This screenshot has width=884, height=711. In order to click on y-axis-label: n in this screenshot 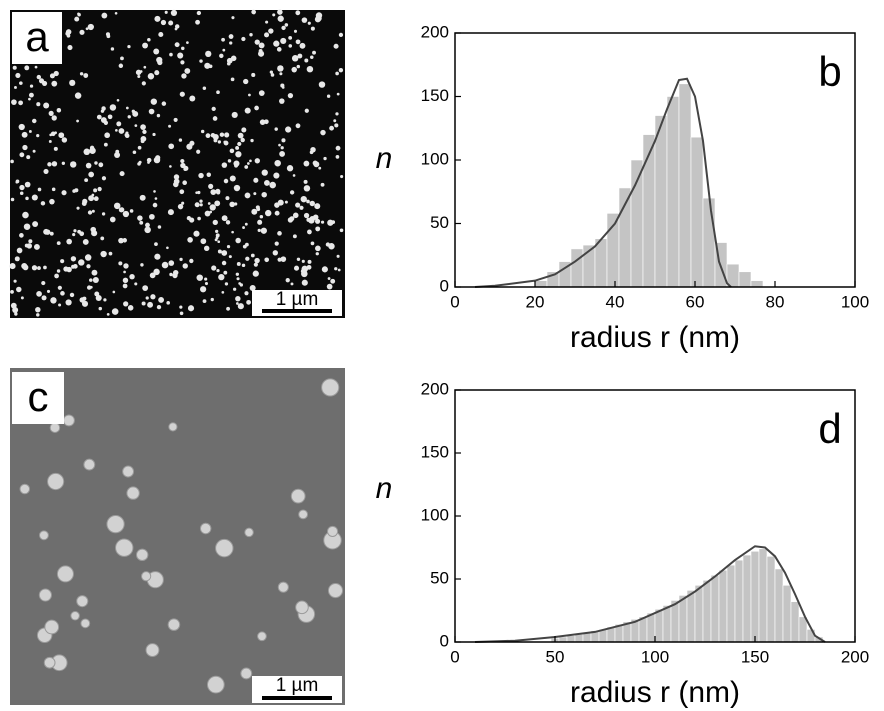, I will do `click(384, 158)`.